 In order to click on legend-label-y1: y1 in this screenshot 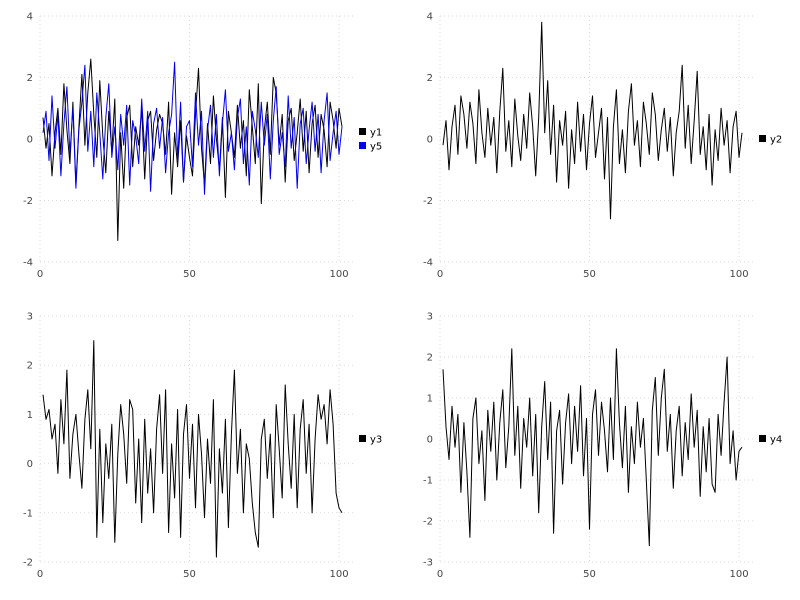, I will do `click(376, 133)`.